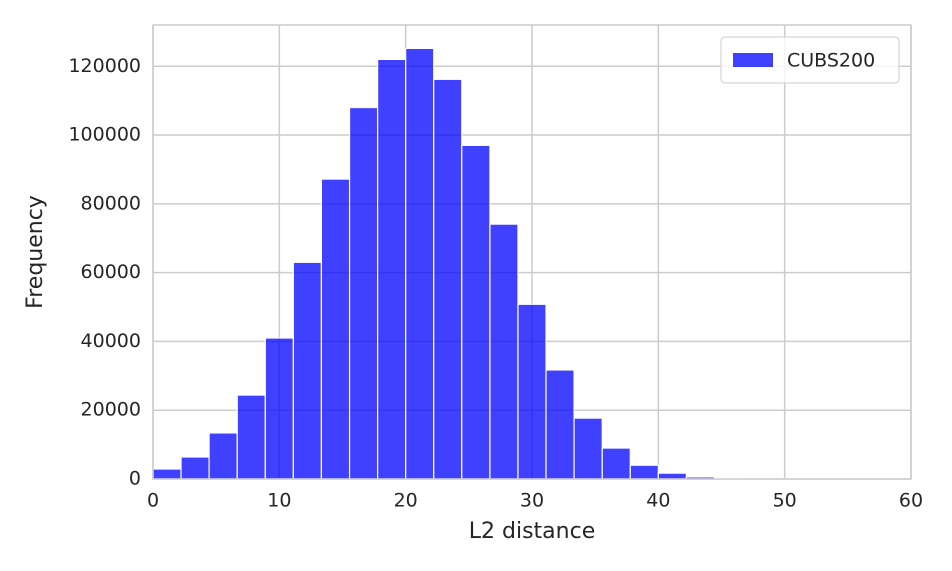 Image resolution: width=952 pixels, height=571 pixels. I want to click on x-tick-label: 0, so click(153, 501).